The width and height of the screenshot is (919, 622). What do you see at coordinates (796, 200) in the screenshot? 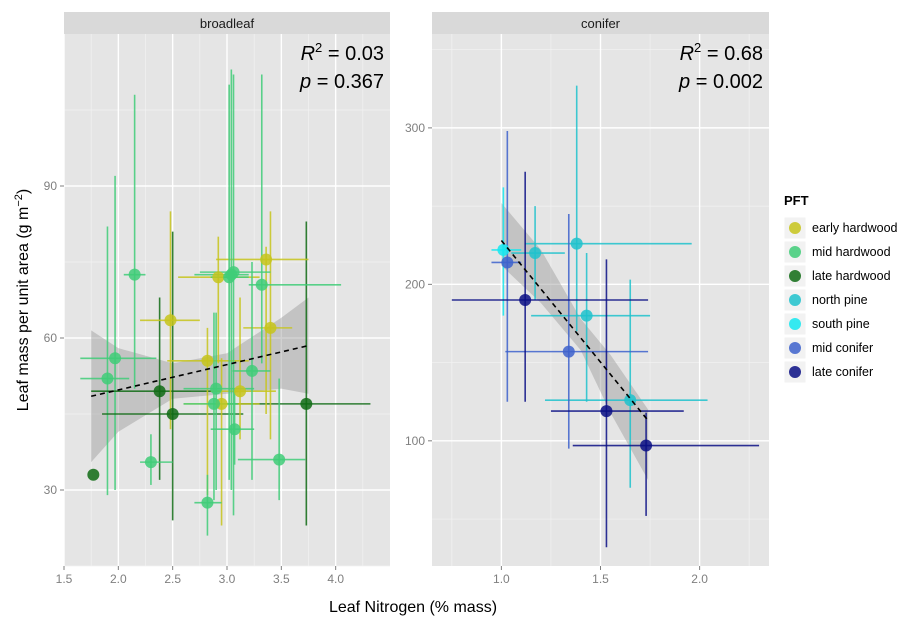
I see `legend-title: PFT` at bounding box center [796, 200].